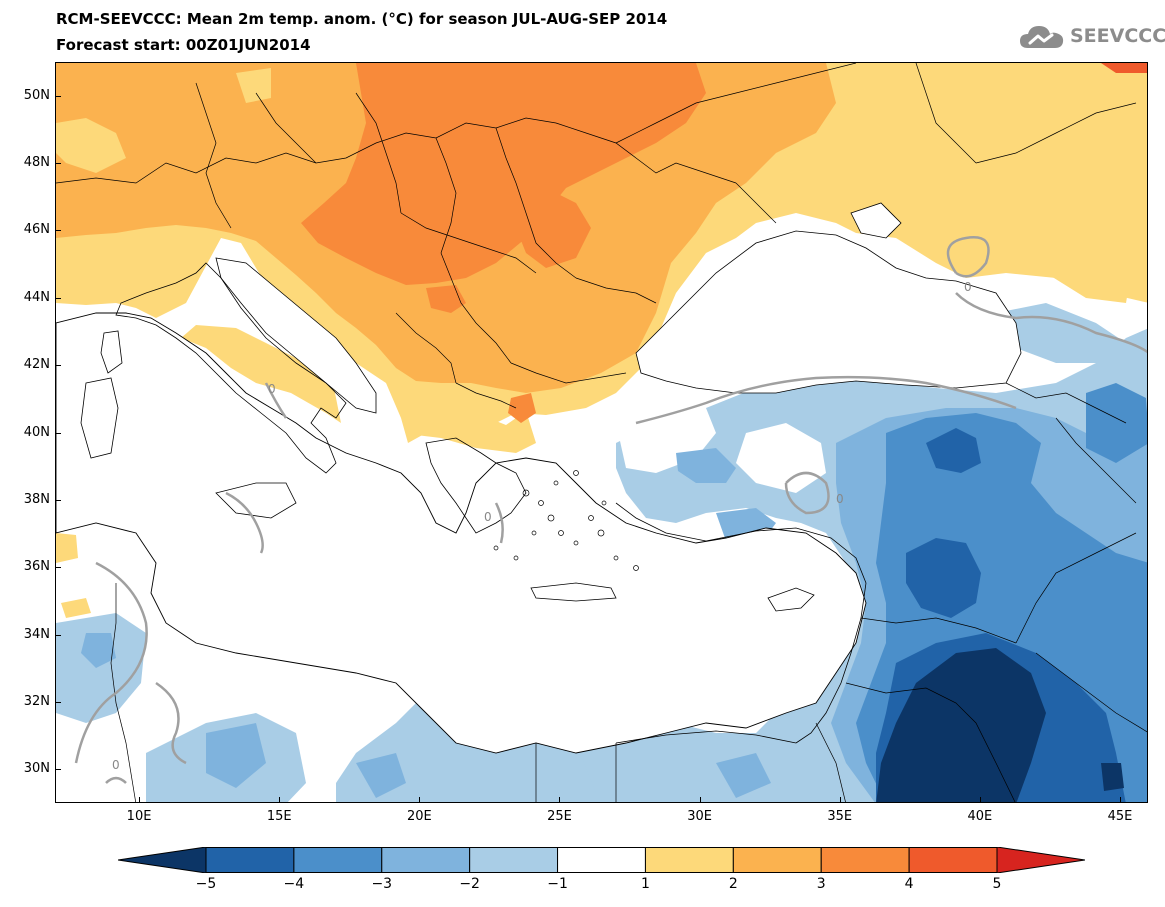  I want to click on colorbar-label: −1, so click(557, 884).